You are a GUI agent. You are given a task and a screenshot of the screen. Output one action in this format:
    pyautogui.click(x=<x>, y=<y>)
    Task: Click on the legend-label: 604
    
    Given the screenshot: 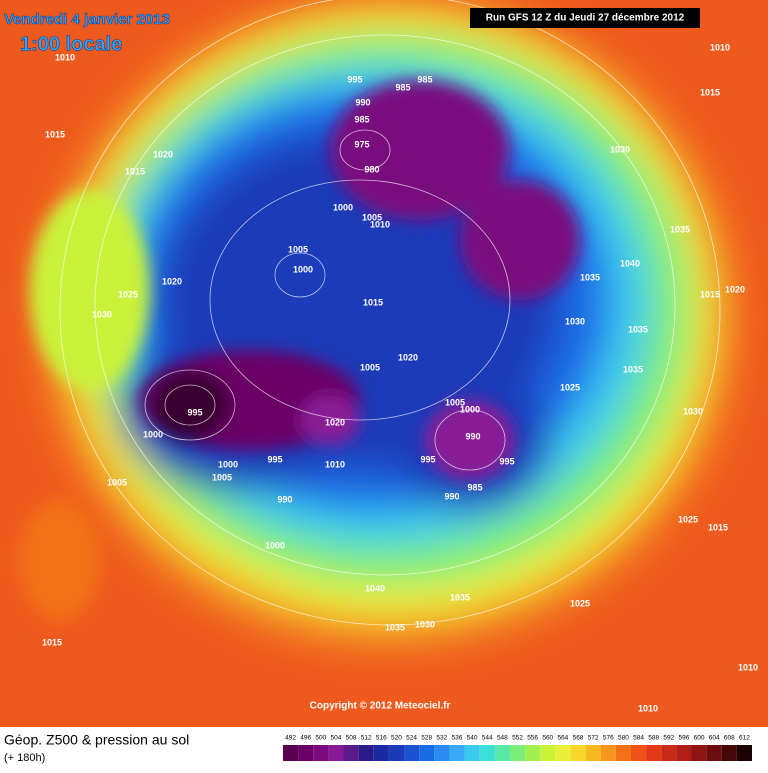 What is the action you would take?
    pyautogui.click(x=714, y=738)
    